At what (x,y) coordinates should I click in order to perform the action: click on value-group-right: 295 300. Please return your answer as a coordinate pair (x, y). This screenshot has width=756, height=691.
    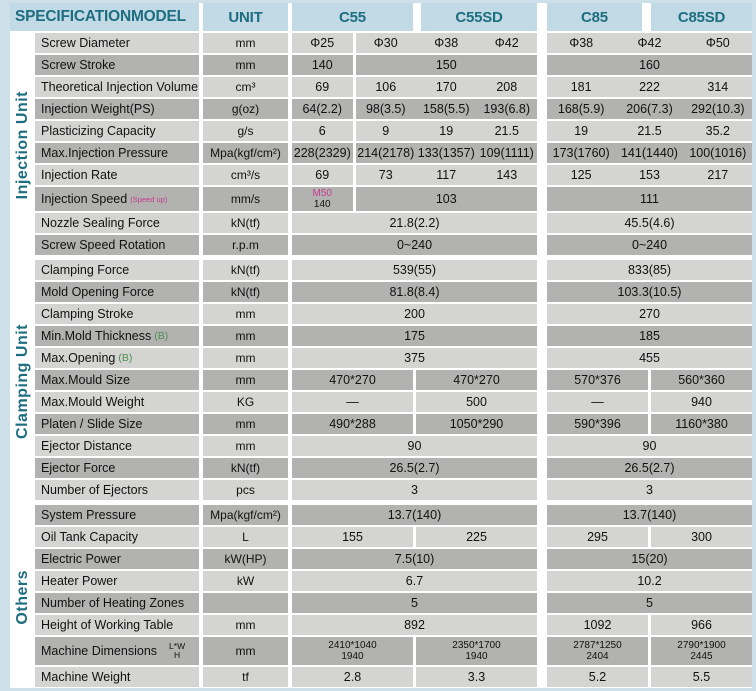
    Looking at the image, I should click on (649, 537).